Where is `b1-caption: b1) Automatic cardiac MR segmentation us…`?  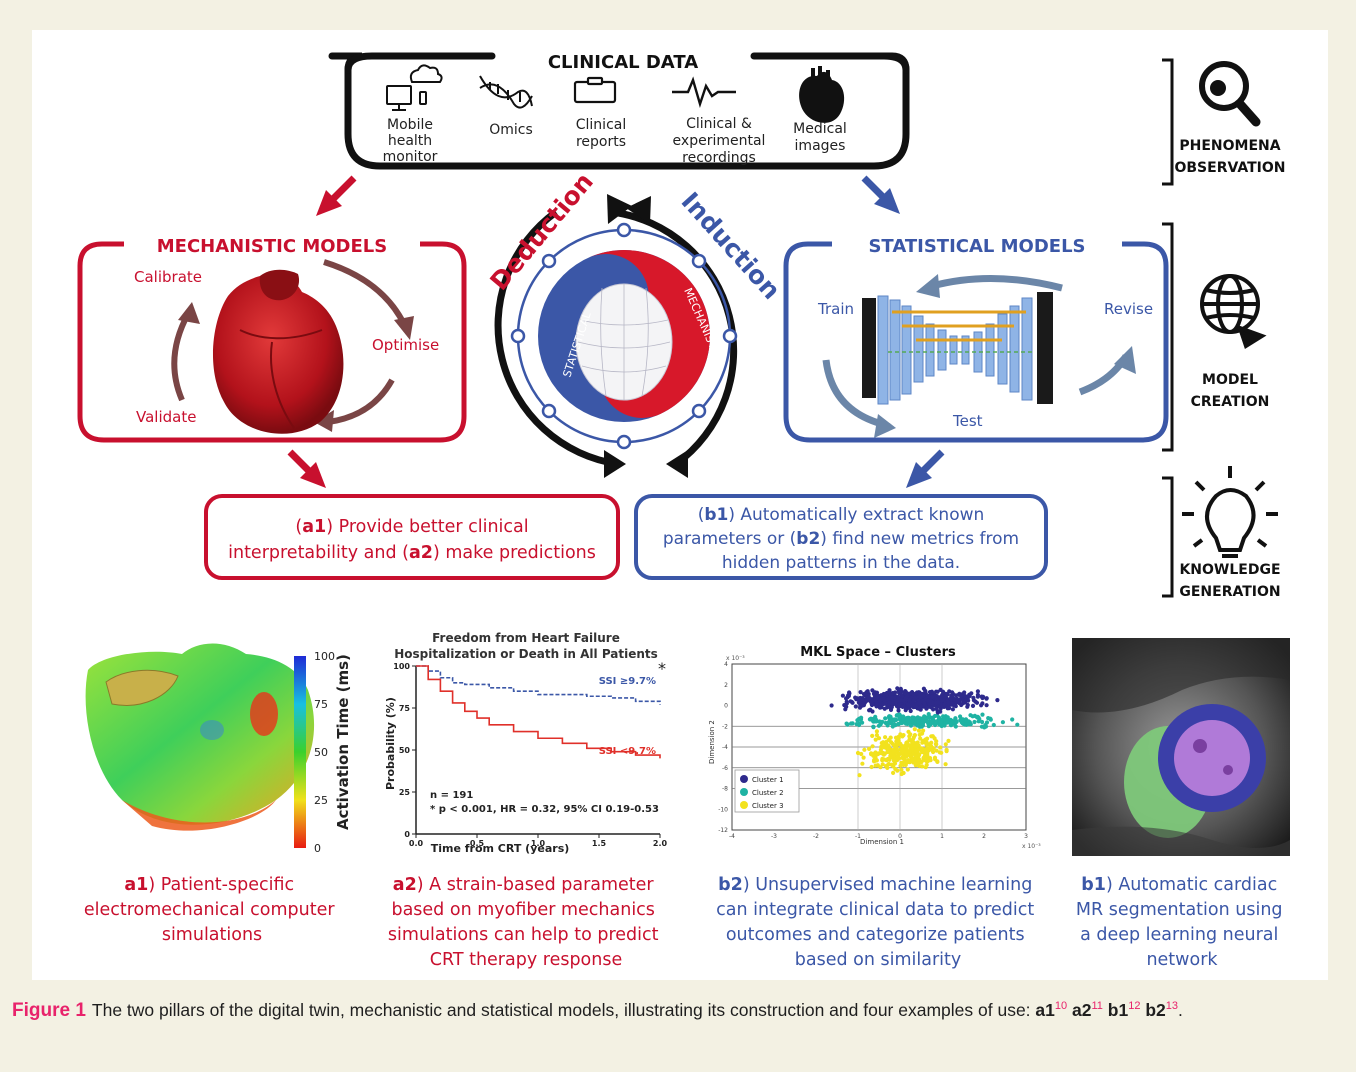 b1-caption: b1) Automatic cardiac MR segmentation us… is located at coordinates (1182, 922).